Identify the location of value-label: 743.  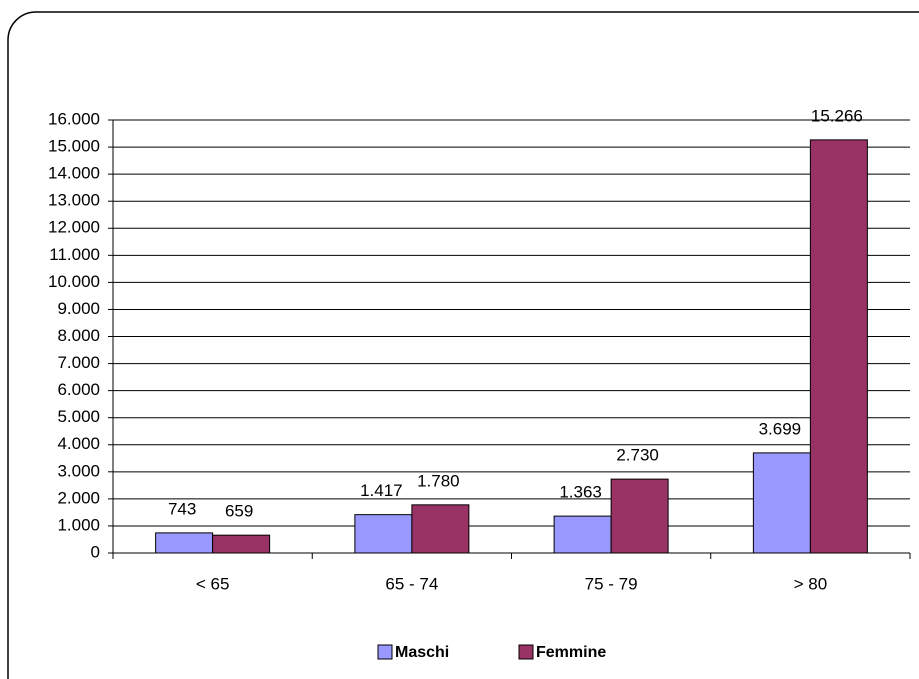
(182, 508).